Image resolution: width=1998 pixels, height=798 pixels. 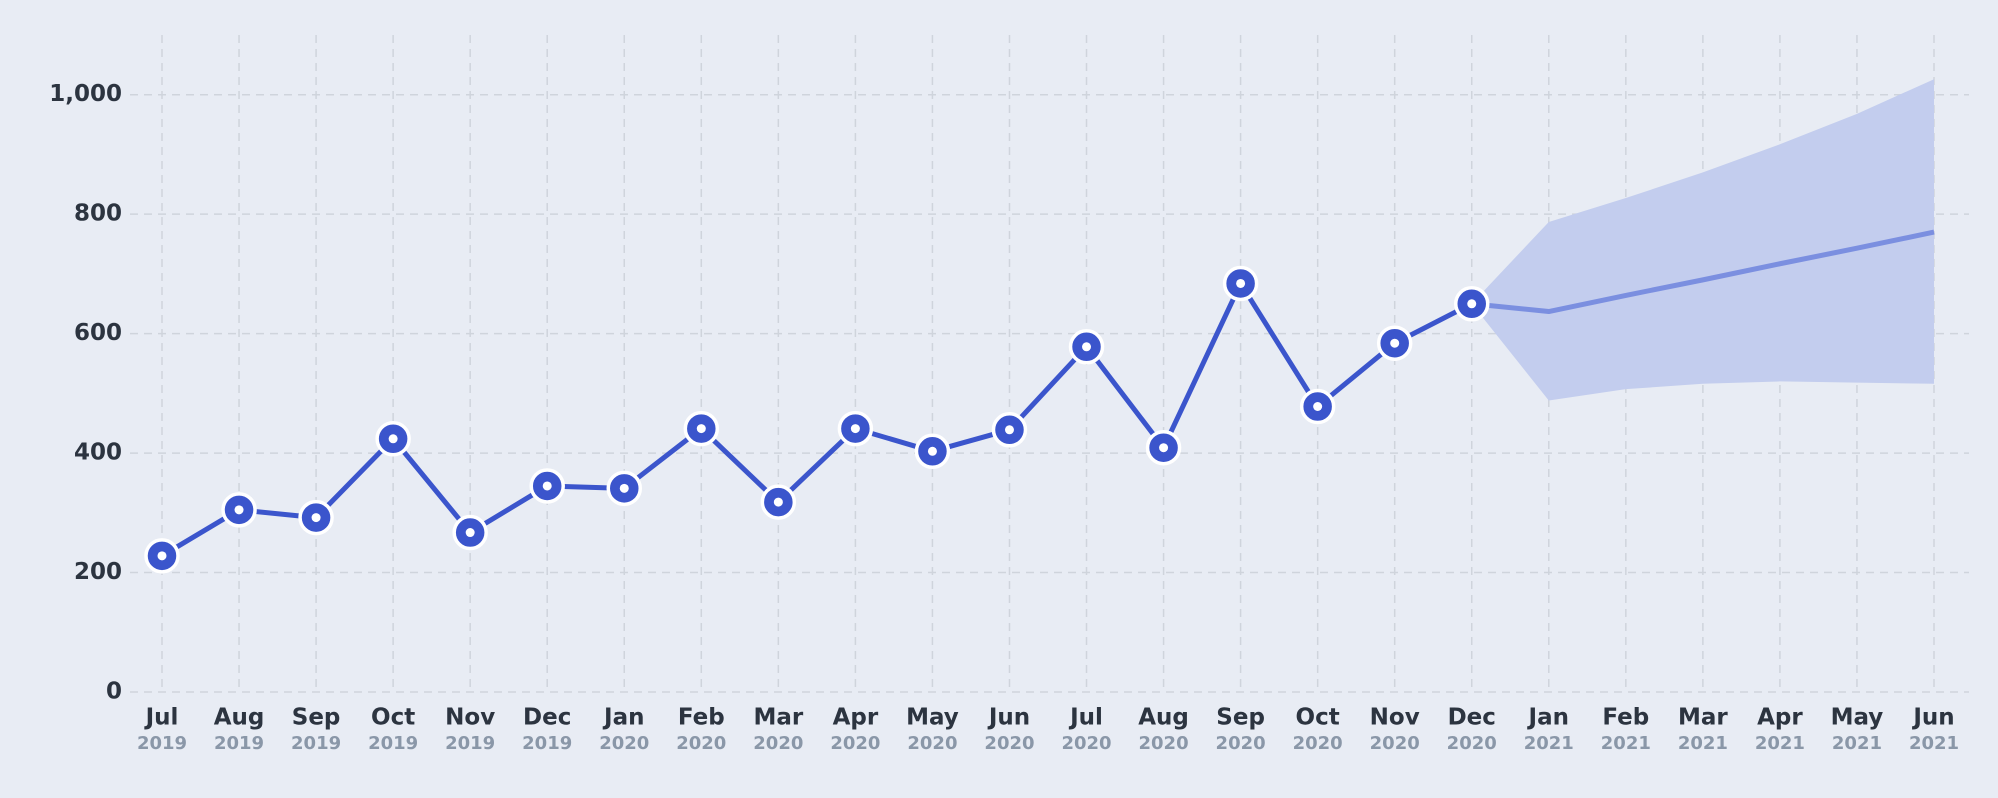 I want to click on y-tick-label: 400, so click(x=98, y=453).